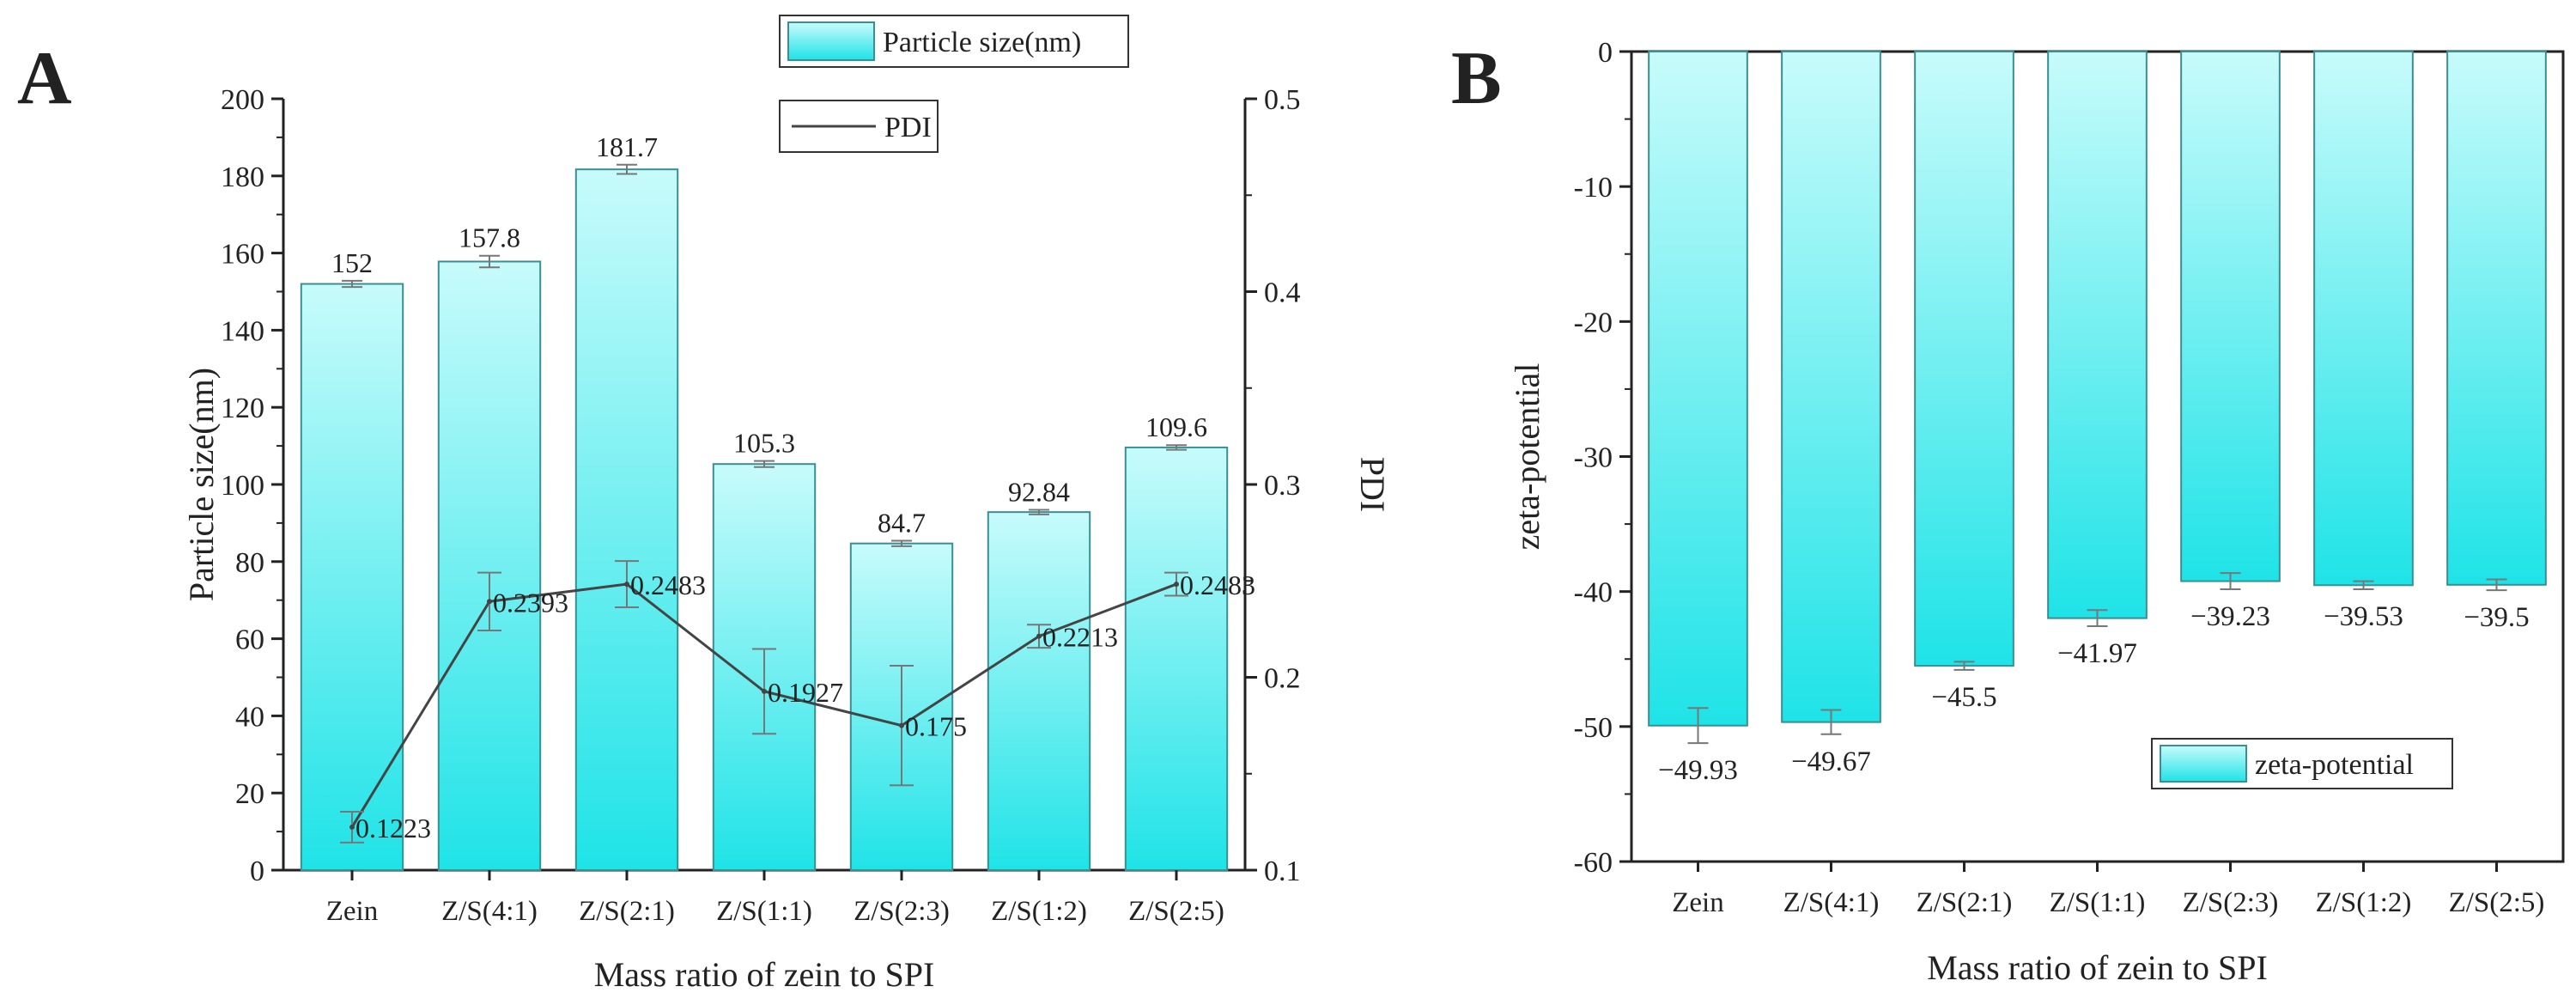  What do you see at coordinates (257, 871) in the screenshot?
I see `panel-a-ytick-label: 0` at bounding box center [257, 871].